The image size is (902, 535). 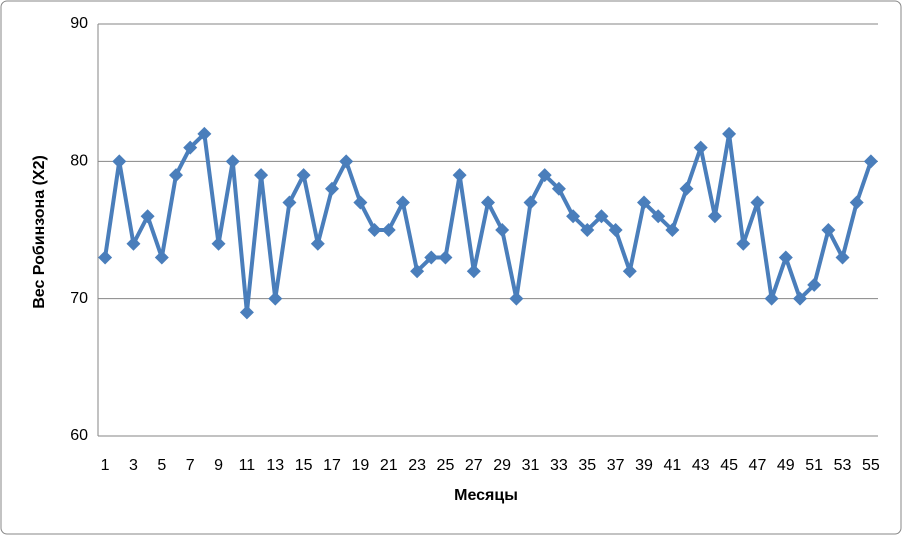 What do you see at coordinates (332, 465) in the screenshot?
I see `x-tick-label: 17` at bounding box center [332, 465].